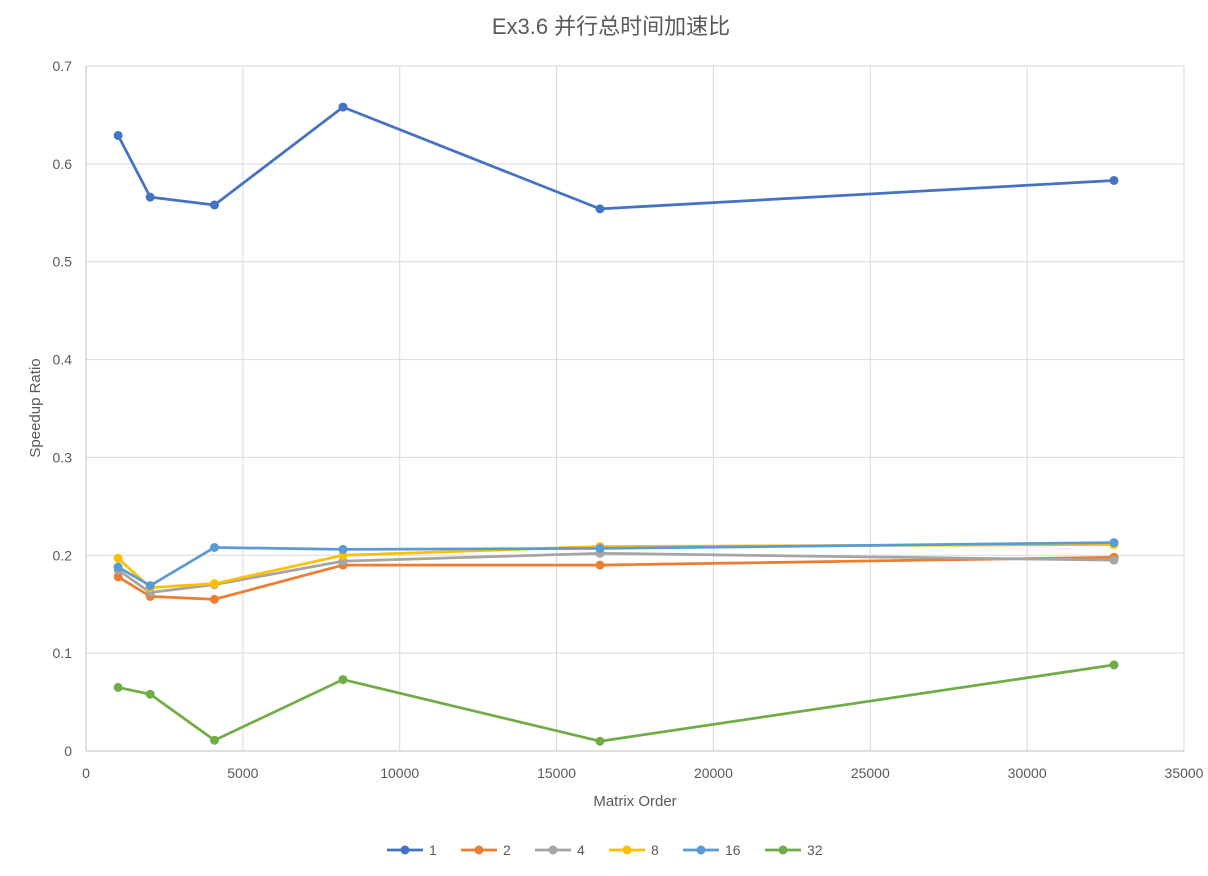 The width and height of the screenshot is (1208, 876). Describe the element at coordinates (63, 653) in the screenshot. I see `y-tick-label: 0.1` at that location.